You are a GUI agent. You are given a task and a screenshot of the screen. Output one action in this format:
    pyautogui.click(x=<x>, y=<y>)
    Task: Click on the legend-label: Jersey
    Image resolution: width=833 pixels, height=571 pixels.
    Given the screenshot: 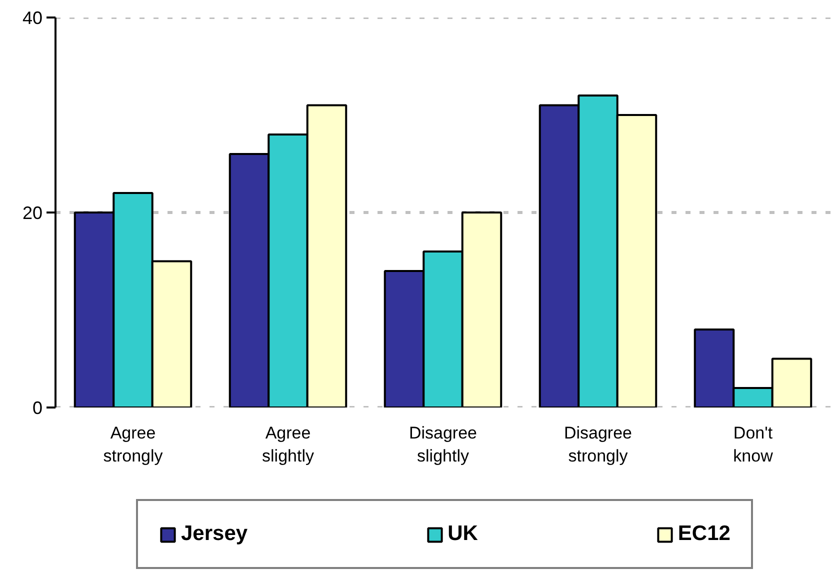 What is the action you would take?
    pyautogui.click(x=214, y=534)
    